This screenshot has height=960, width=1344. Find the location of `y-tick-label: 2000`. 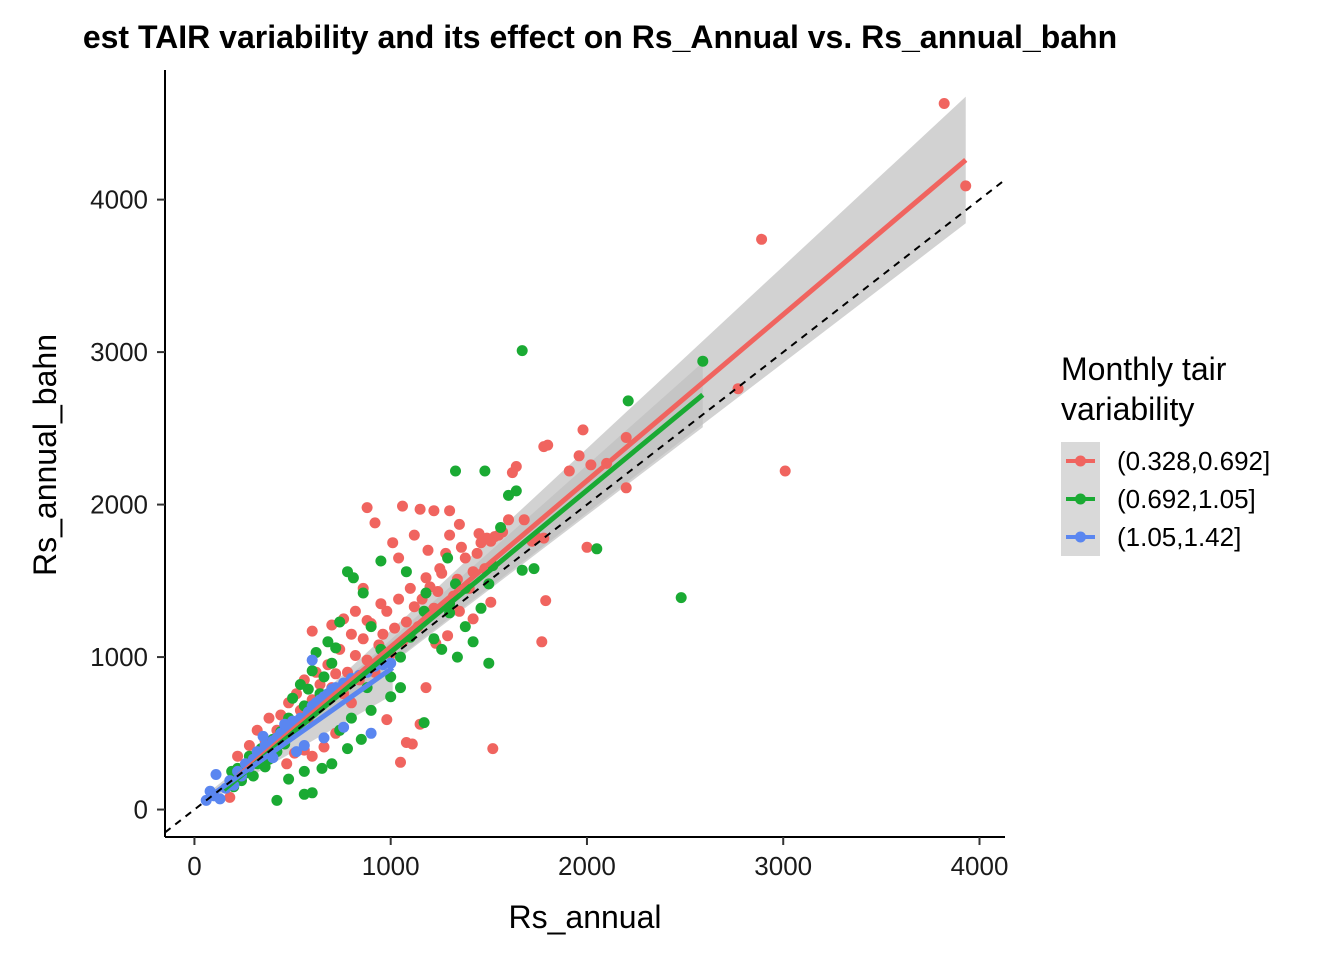

y-tick-label: 2000 is located at coordinates (119, 505).